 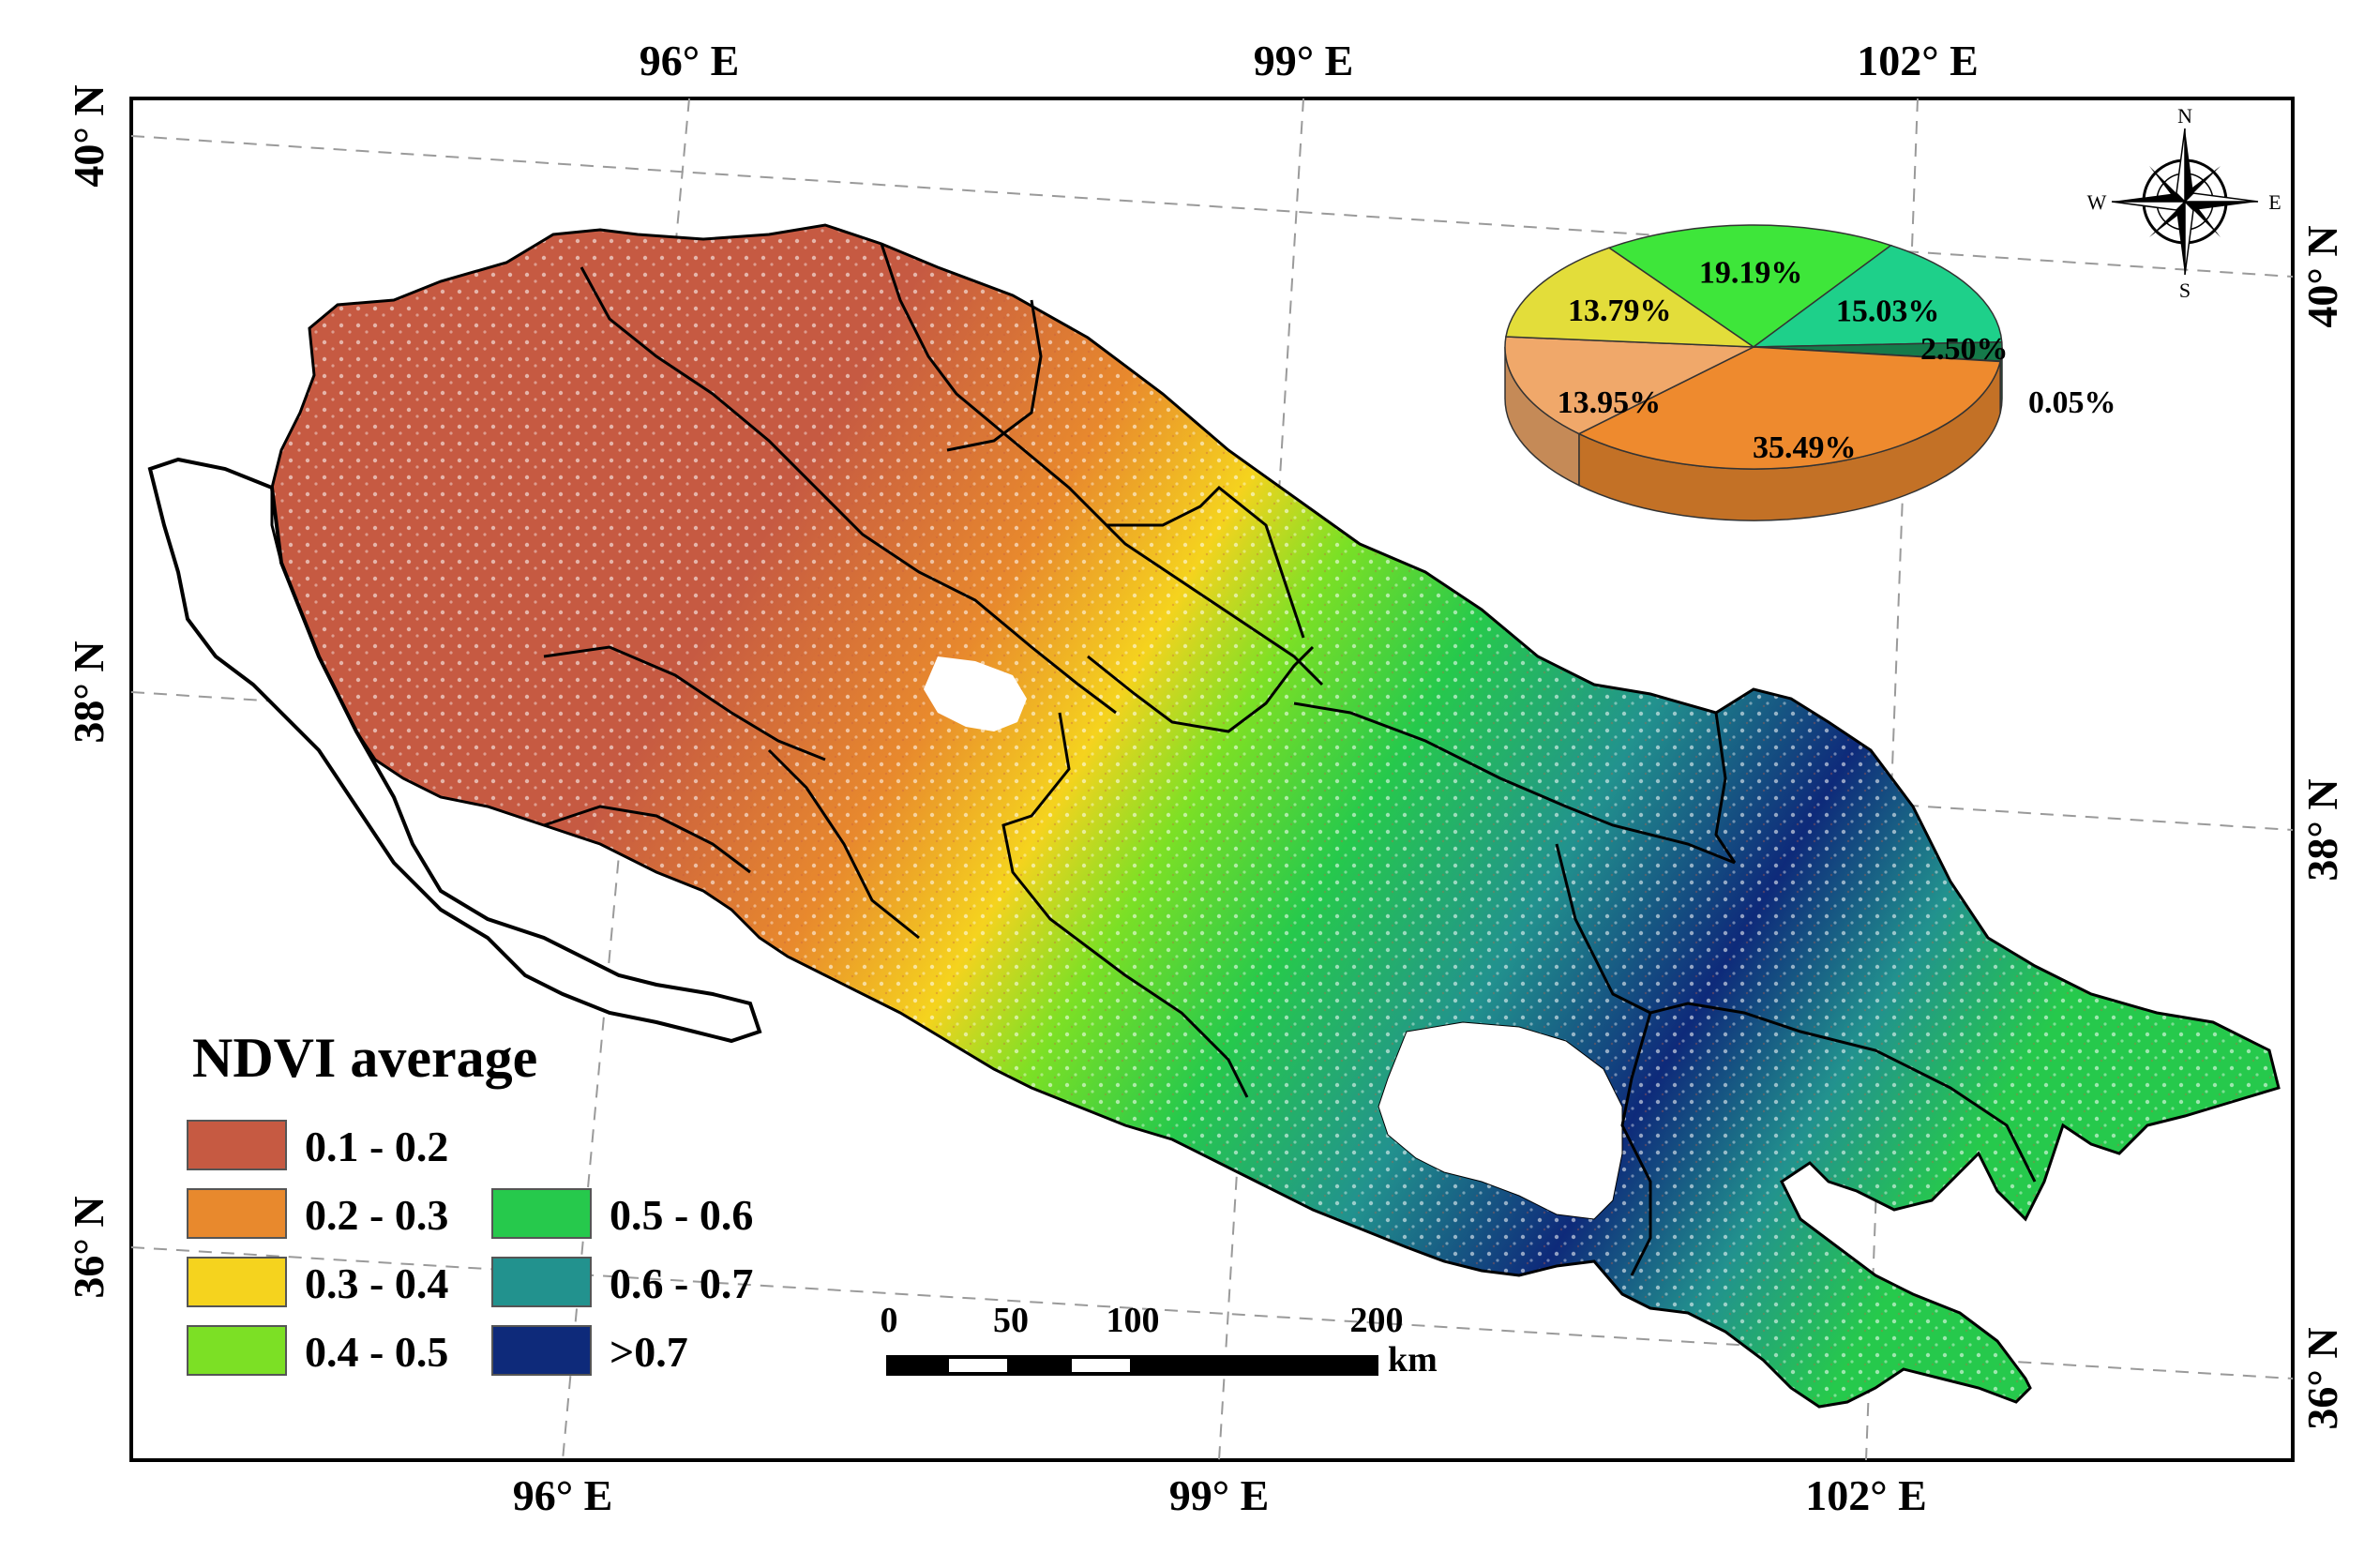 What do you see at coordinates (682, 1283) in the screenshot?
I see `legend-label-5: 0.6 - 0.7` at bounding box center [682, 1283].